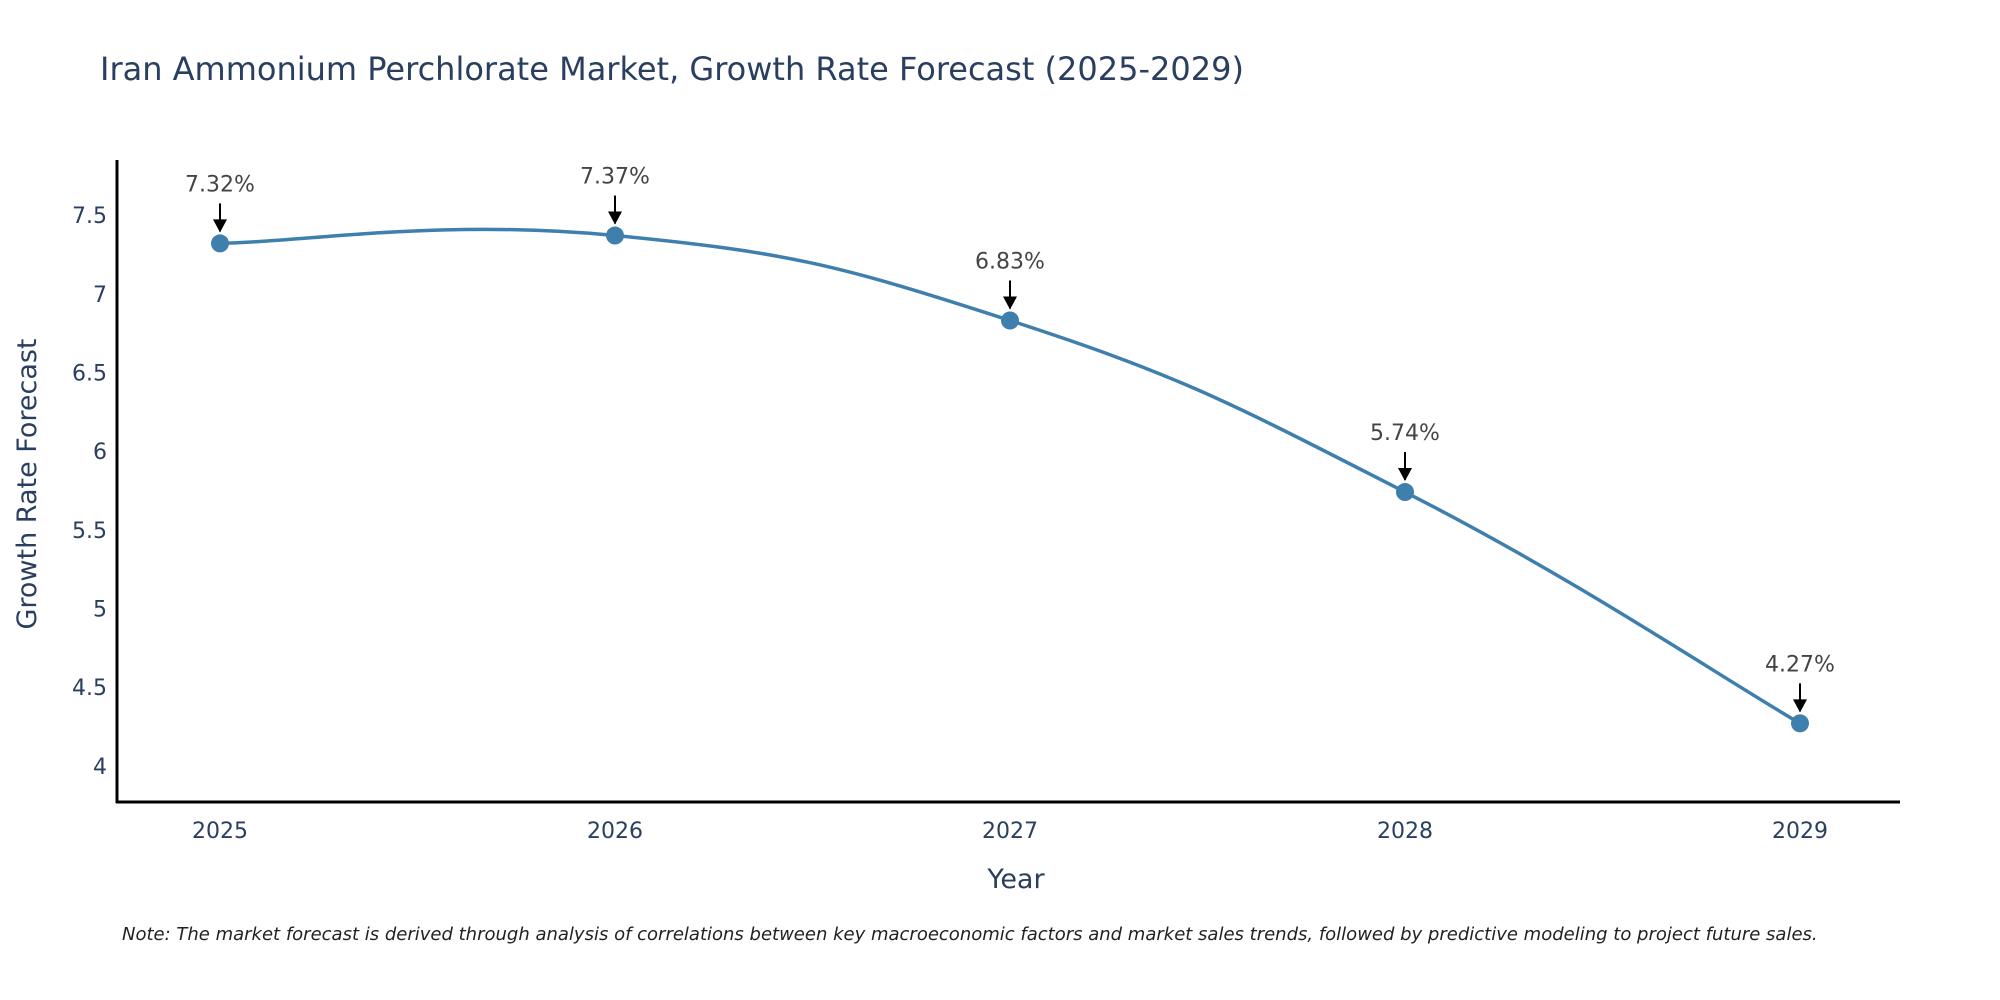 This screenshot has height=1000, width=2000. Describe the element at coordinates (100, 609) in the screenshot. I see `y-tick-label: 5` at that location.